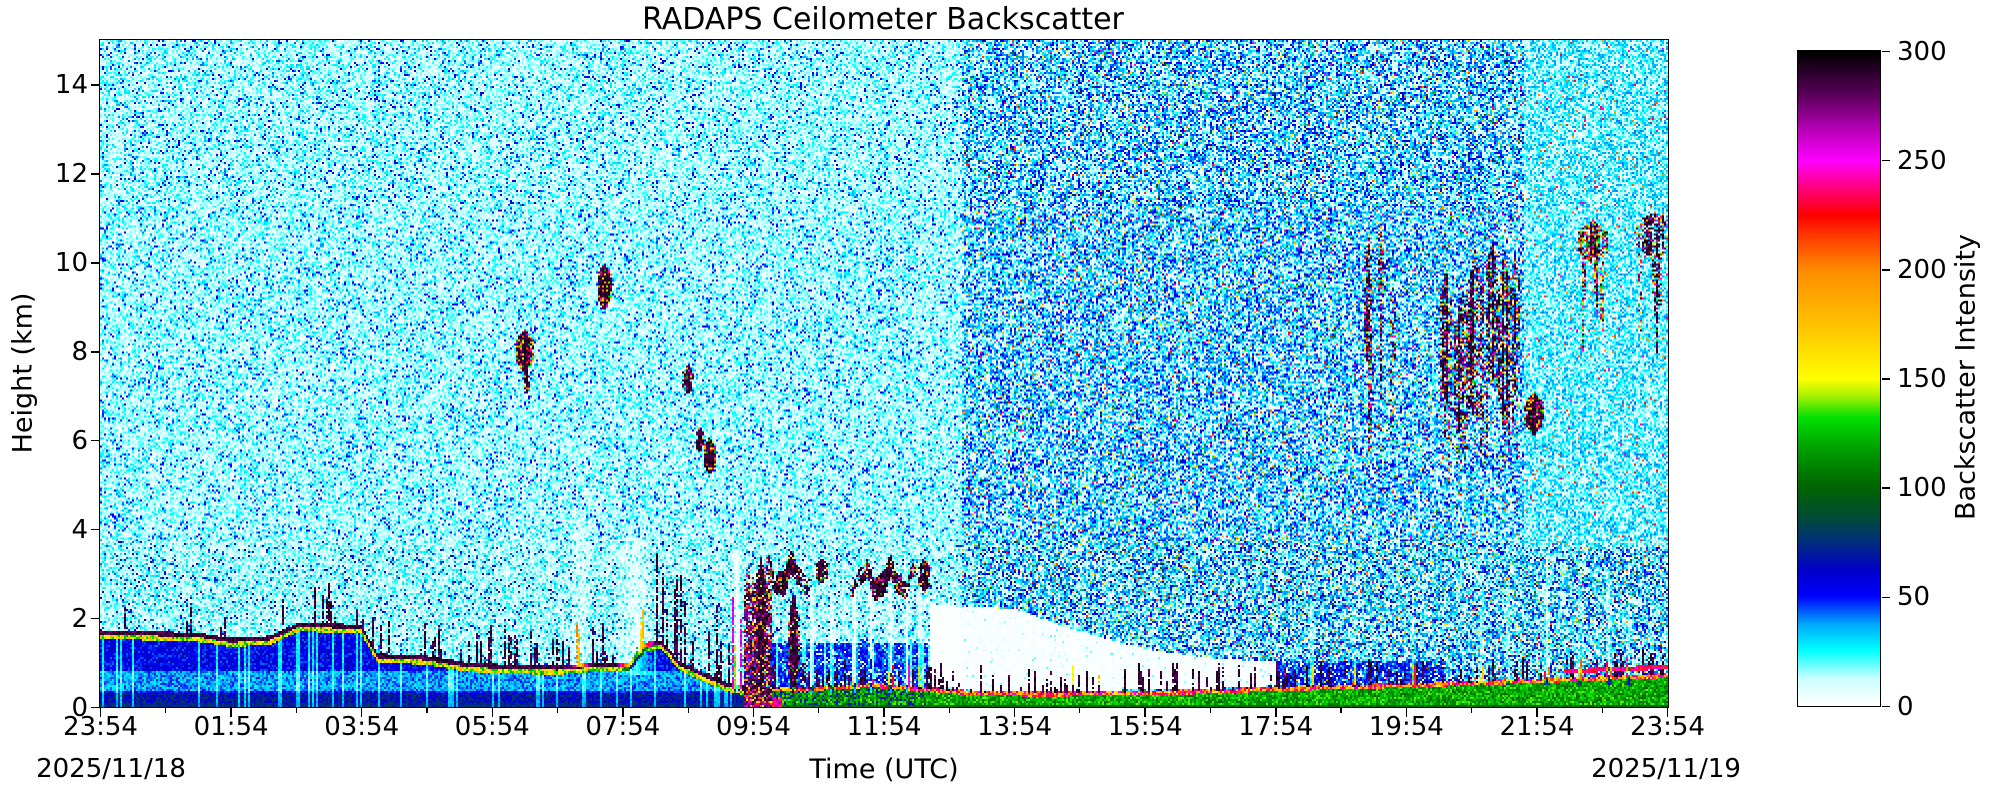  Describe the element at coordinates (231, 727) in the screenshot. I see `x-tick-label: 01:54` at that location.